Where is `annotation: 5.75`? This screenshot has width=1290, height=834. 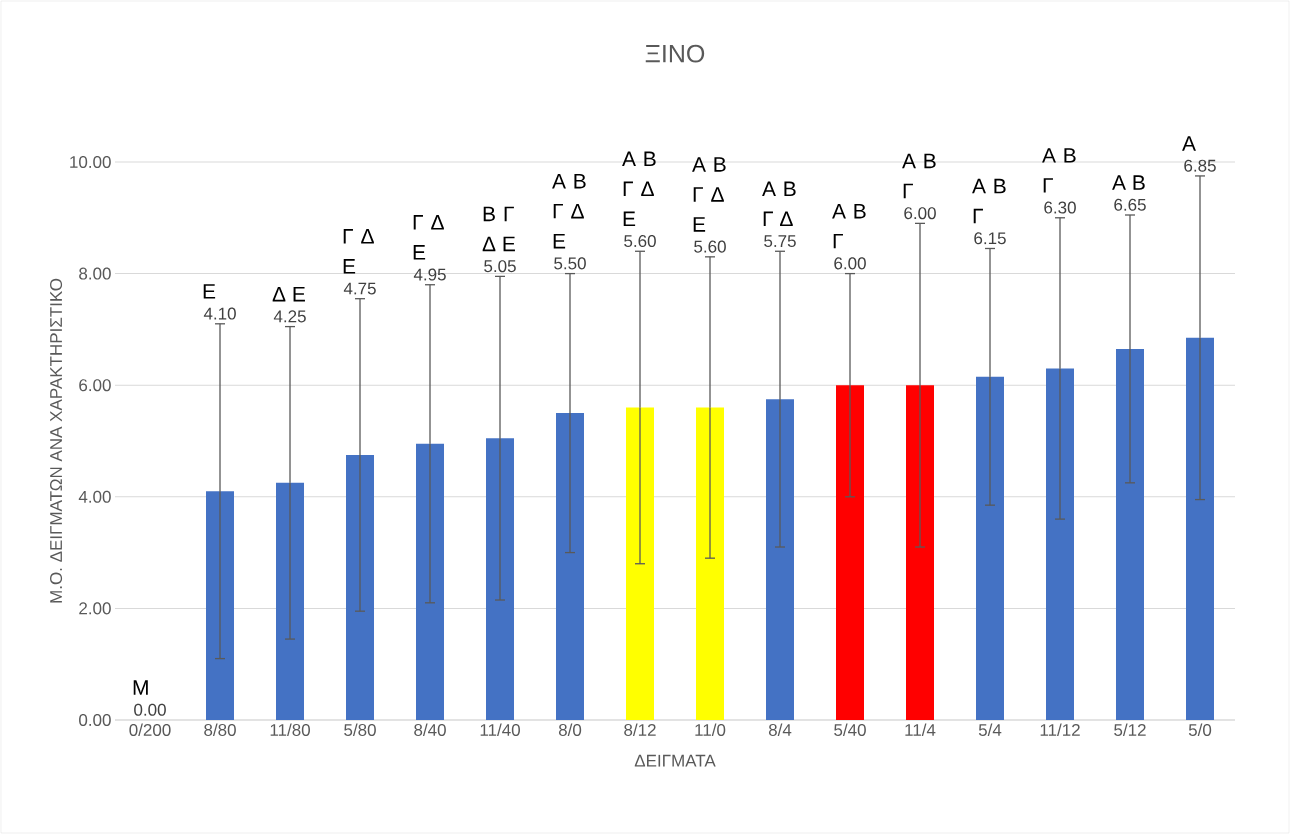
annotation: 5.75 is located at coordinates (780, 241).